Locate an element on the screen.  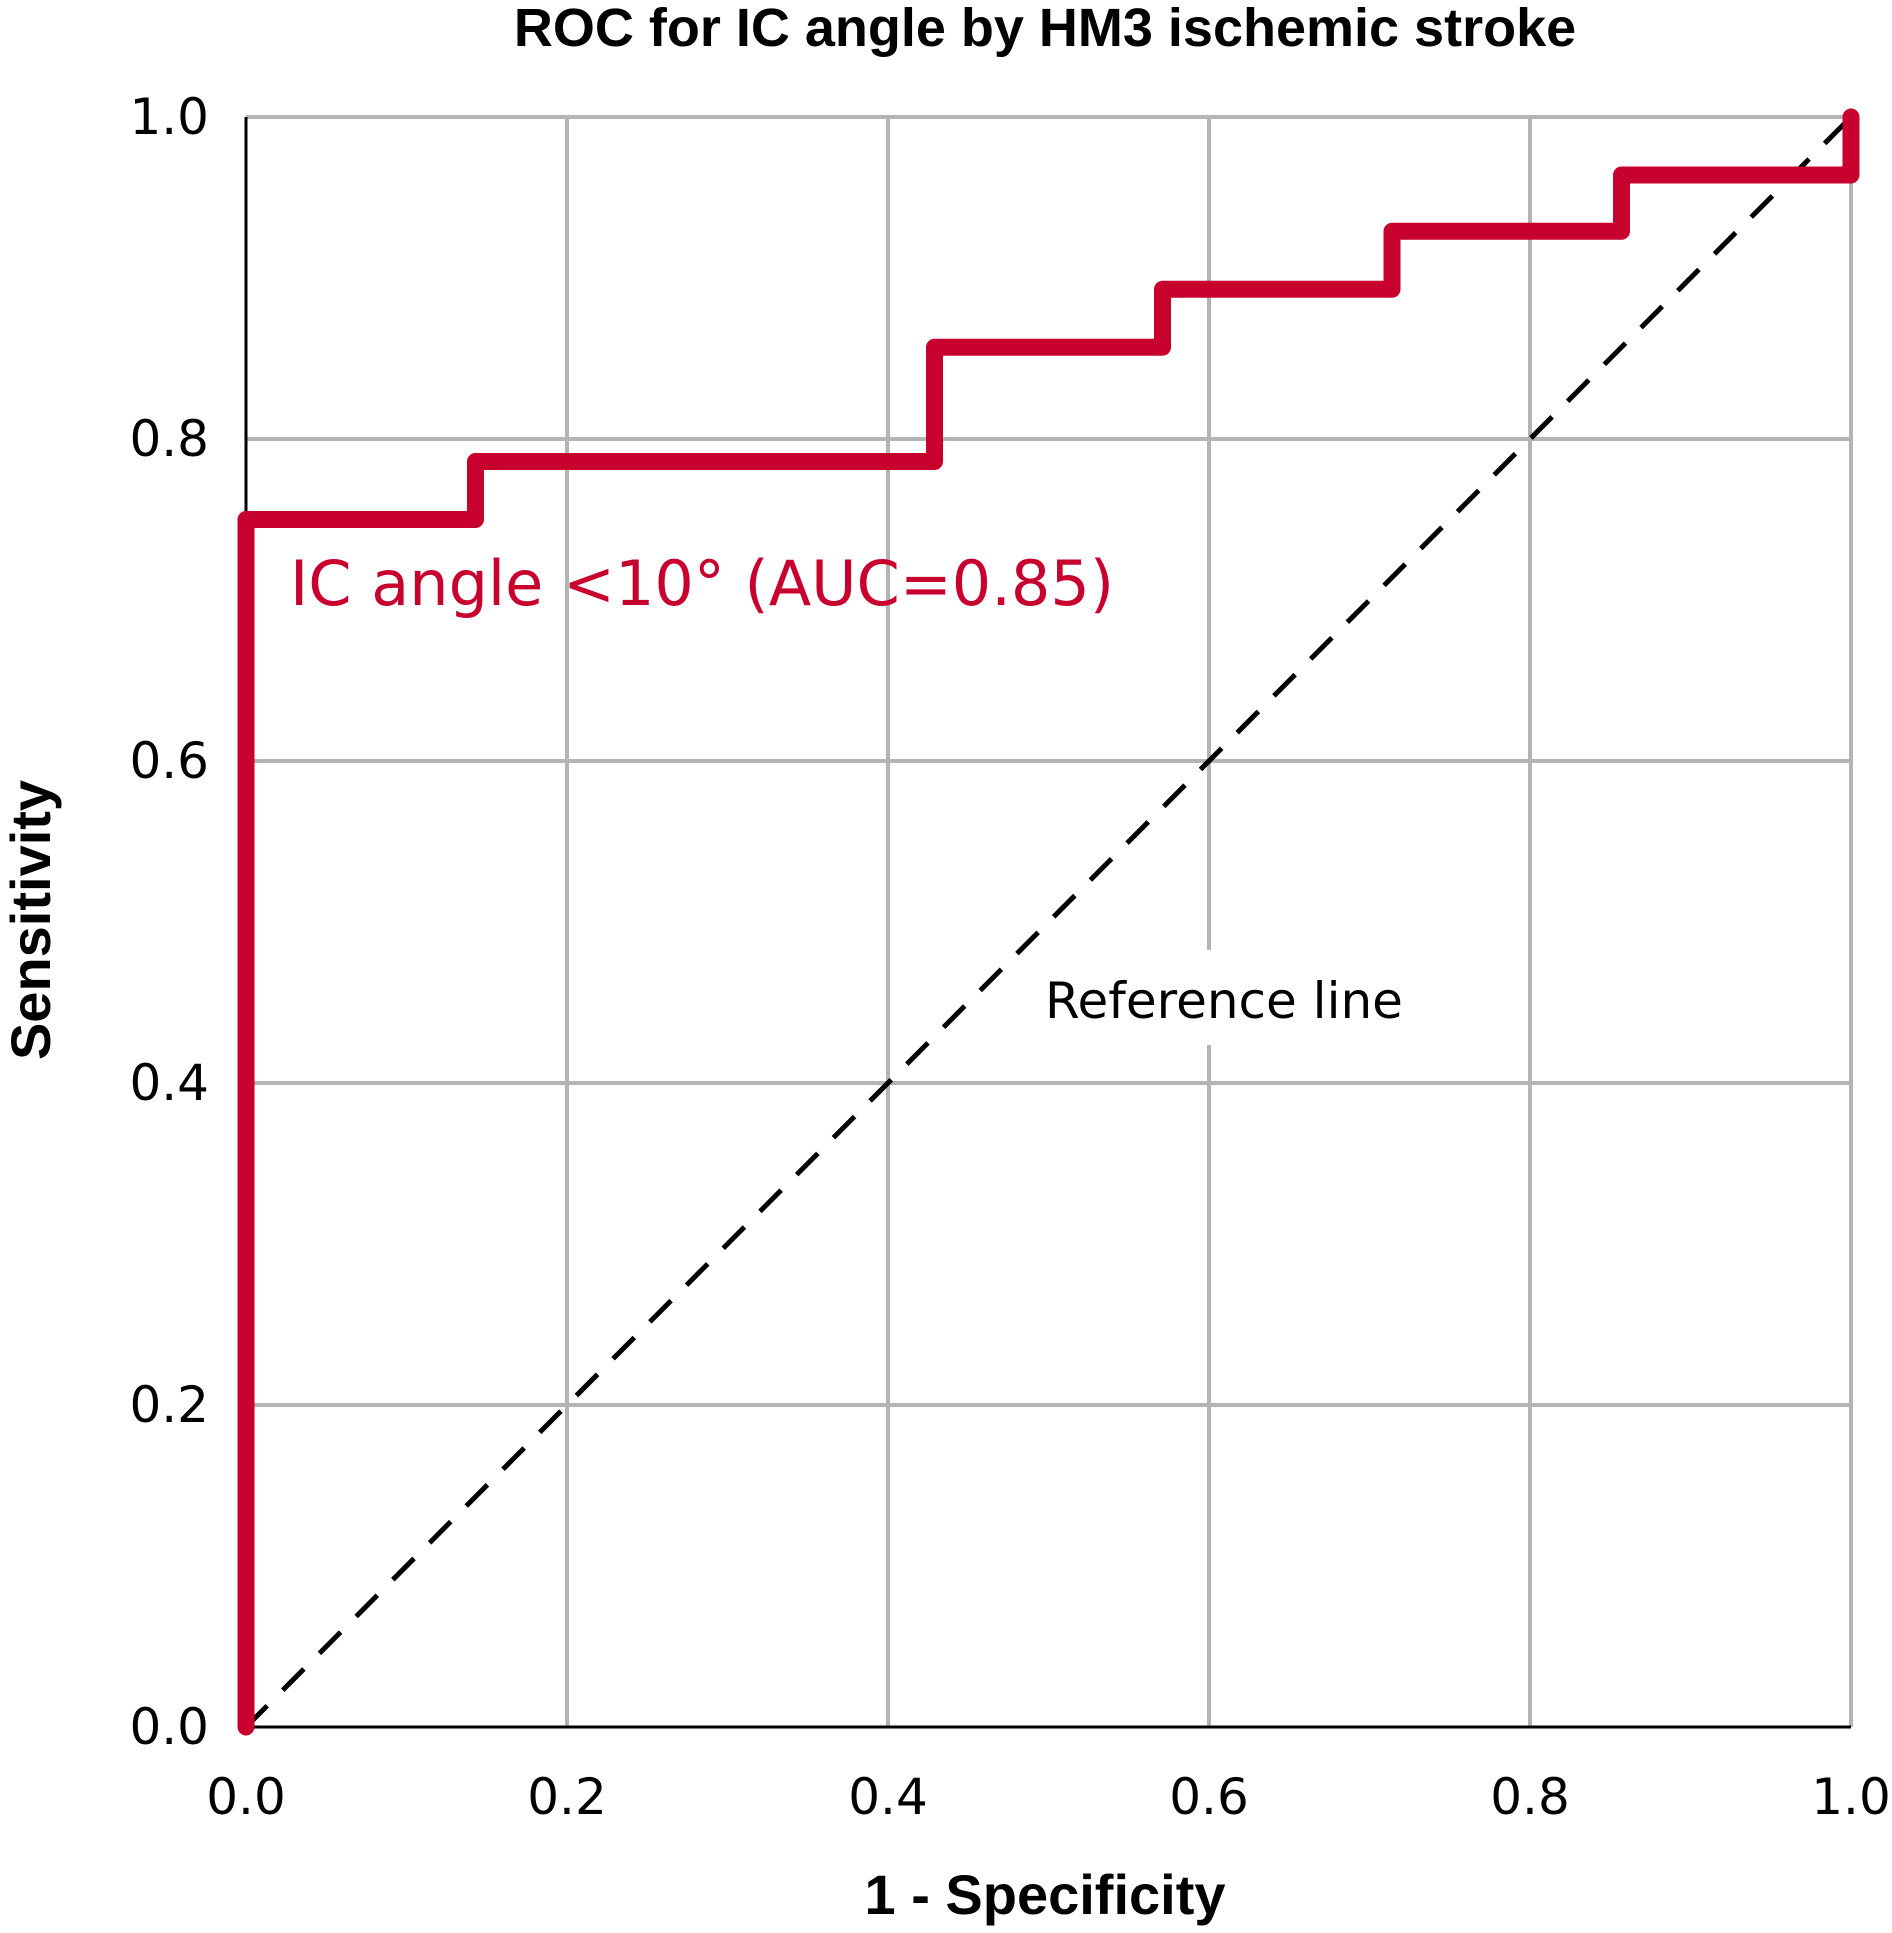
y-tick-label-1: 0.2 is located at coordinates (169, 1405).